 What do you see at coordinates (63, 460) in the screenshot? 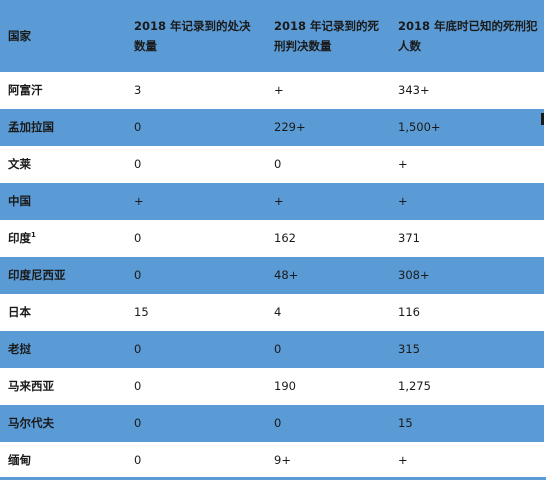
I see `cell-country: 缅甸` at bounding box center [63, 460].